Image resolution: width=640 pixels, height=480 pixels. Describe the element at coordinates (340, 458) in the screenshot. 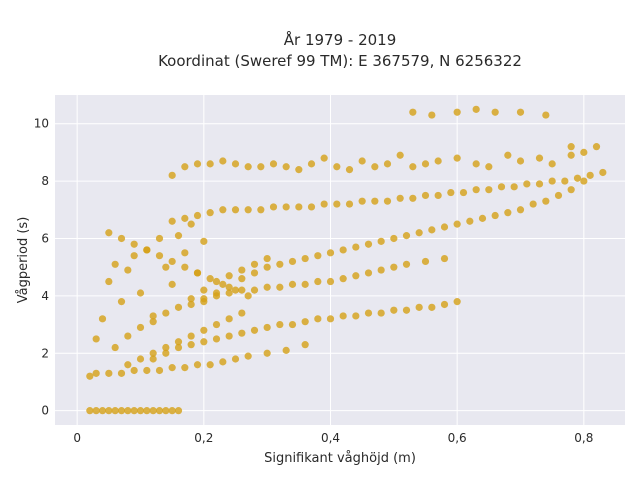

I see `x-axis-label: Signifikant våghöjd (m)` at that location.